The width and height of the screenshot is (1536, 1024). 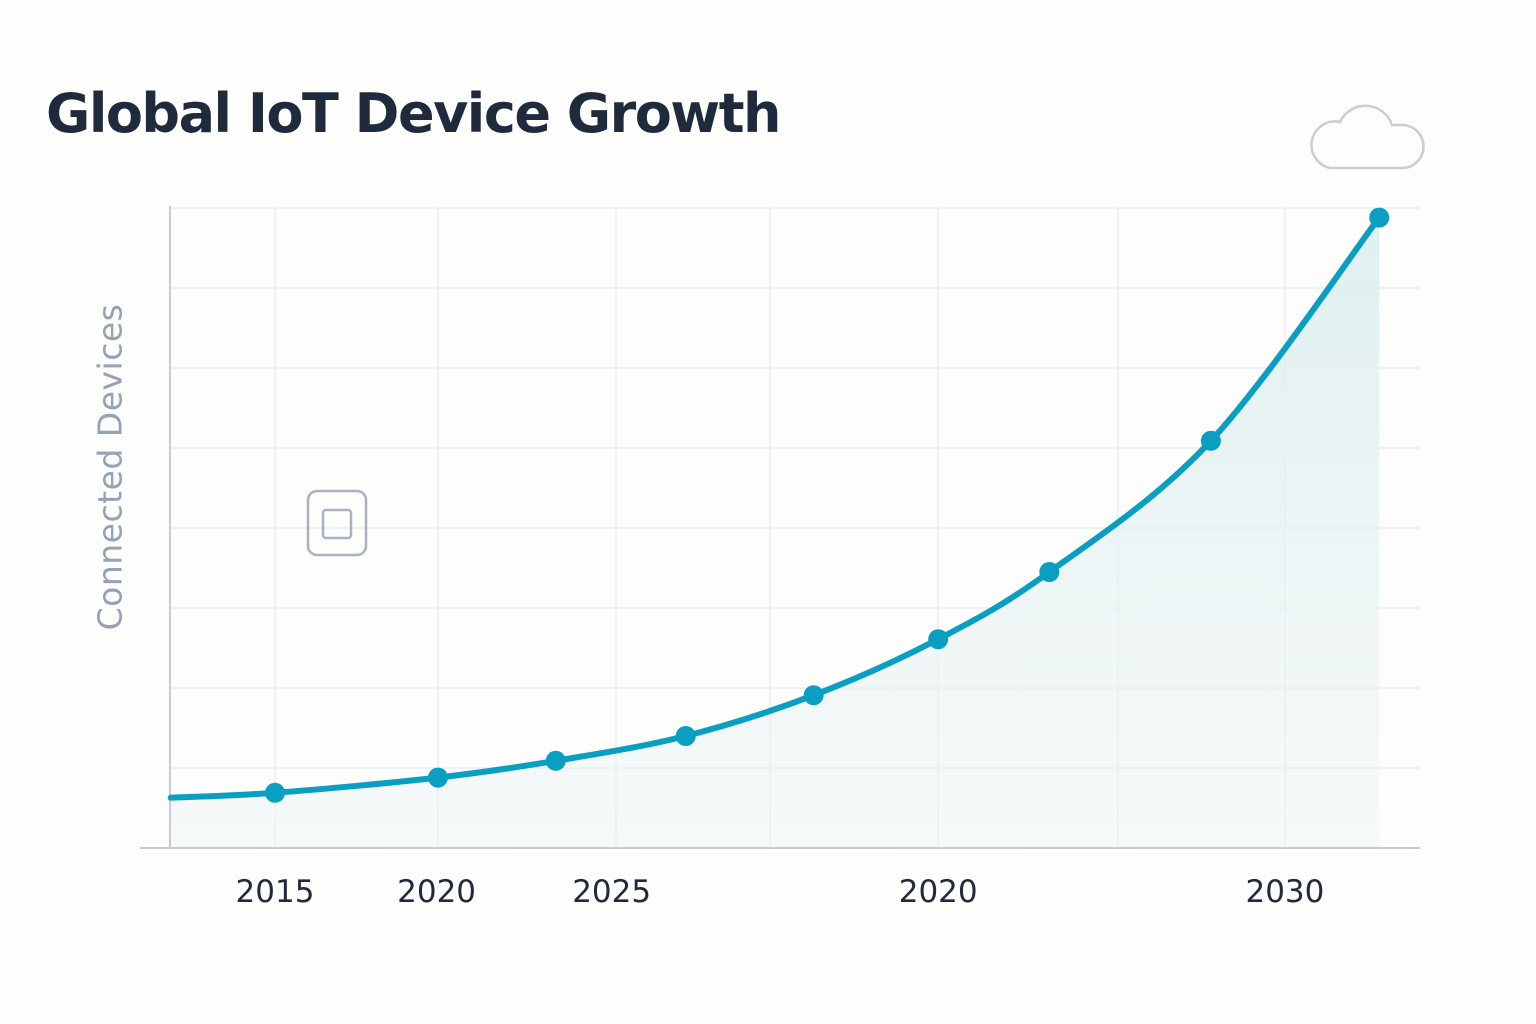 What do you see at coordinates (337, 523) in the screenshot?
I see `chip-icon` at bounding box center [337, 523].